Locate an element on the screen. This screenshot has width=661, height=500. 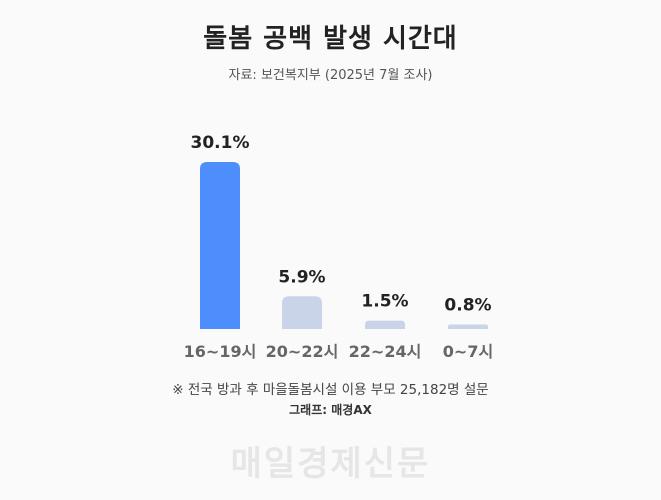
graph-credit: 그래프: 매경AX is located at coordinates (330, 410).